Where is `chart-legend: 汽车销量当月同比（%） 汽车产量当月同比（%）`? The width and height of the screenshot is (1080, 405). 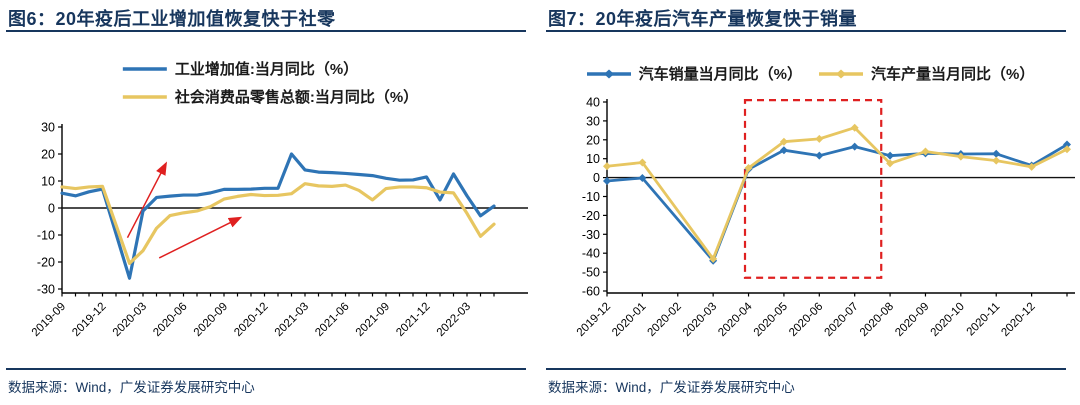 chart-legend: 汽车销量当月同比（%） 汽车产量当月同比（%） is located at coordinates (810, 73).